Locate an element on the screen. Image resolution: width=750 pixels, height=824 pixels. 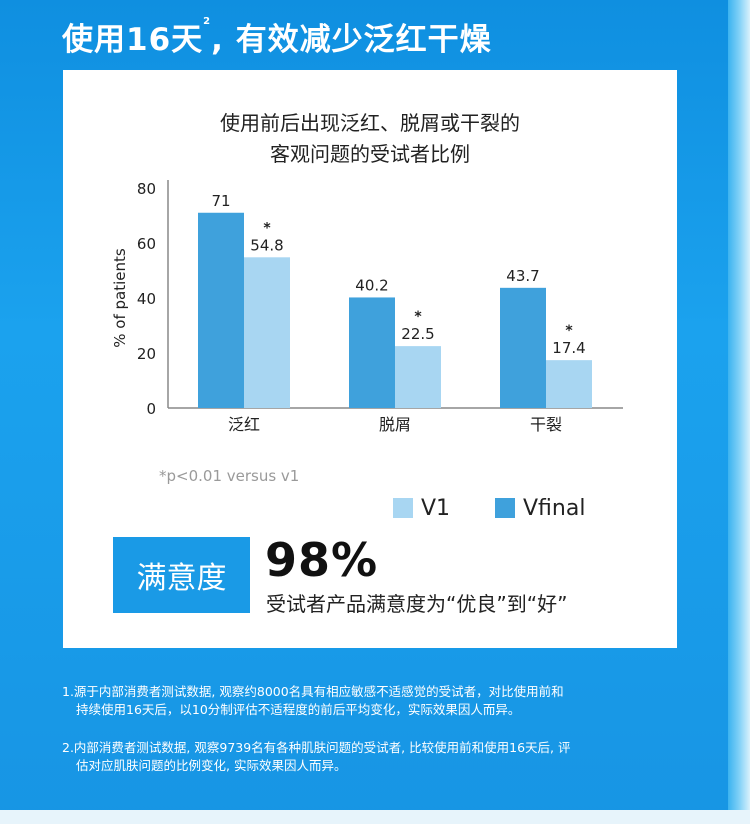
legend-label-v1: V1 is located at coordinates (436, 508).